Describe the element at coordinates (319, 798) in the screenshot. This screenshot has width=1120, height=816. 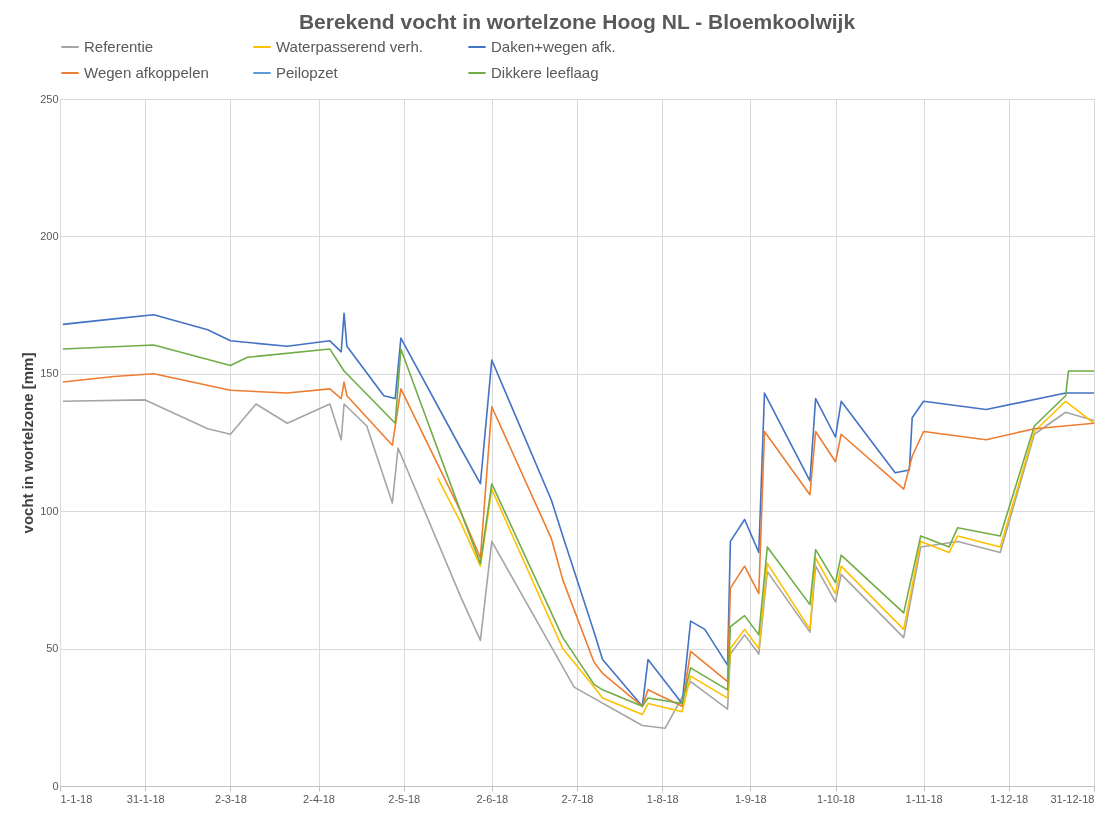
I see `x-tick-label: 2-4-18` at that location.